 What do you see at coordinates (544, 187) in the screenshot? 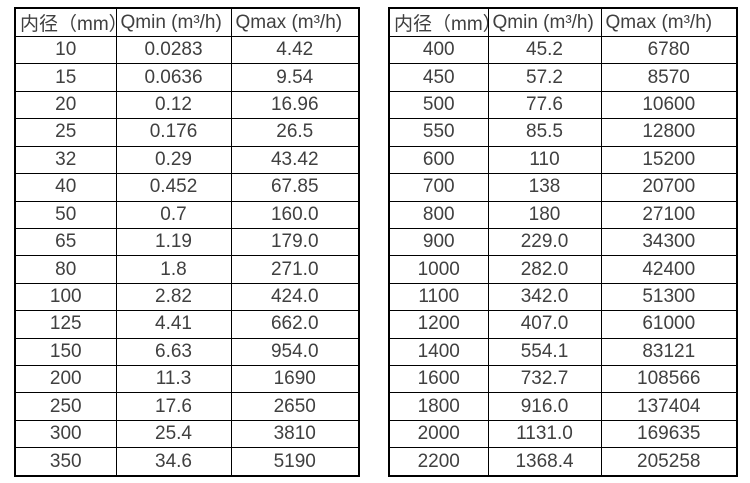
I see `table-cell: 138` at bounding box center [544, 187].